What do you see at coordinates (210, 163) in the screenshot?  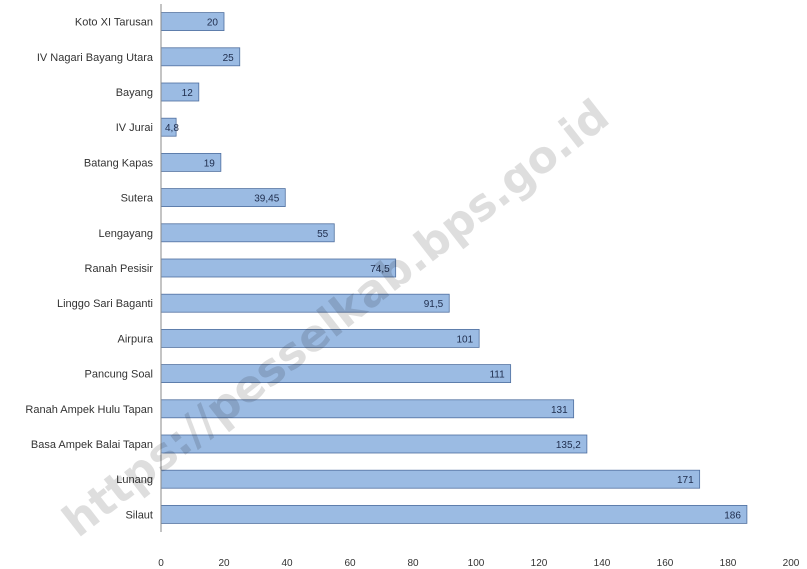 I see `data-label: 19` at bounding box center [210, 163].